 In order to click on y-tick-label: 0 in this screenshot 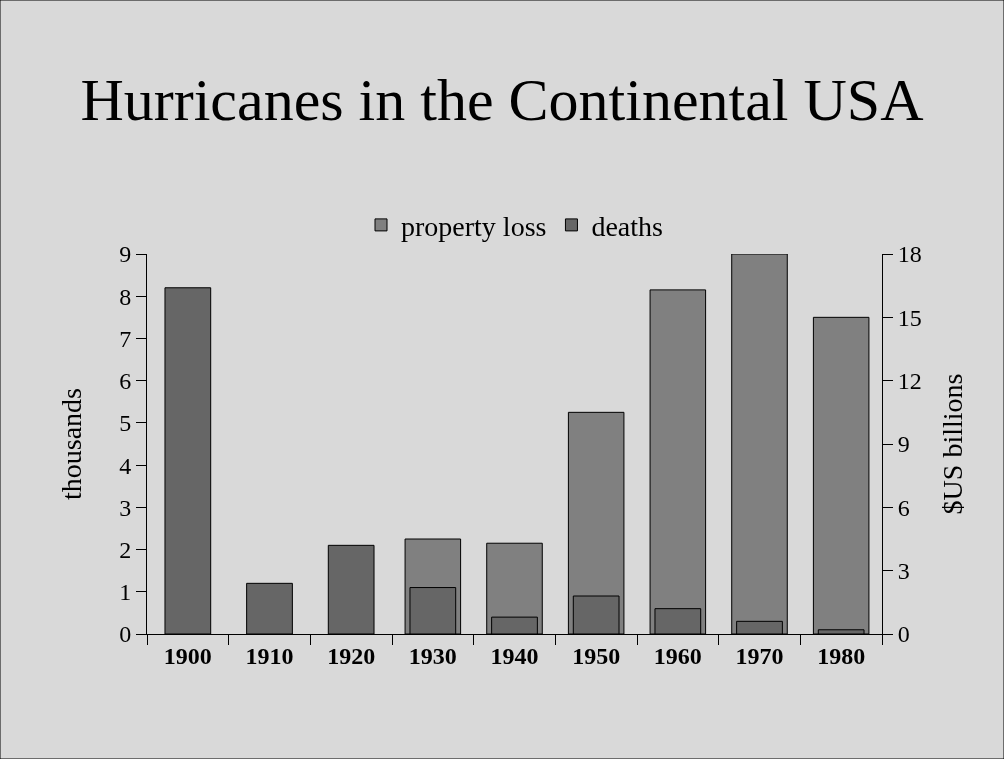, I will do `click(125, 634)`.